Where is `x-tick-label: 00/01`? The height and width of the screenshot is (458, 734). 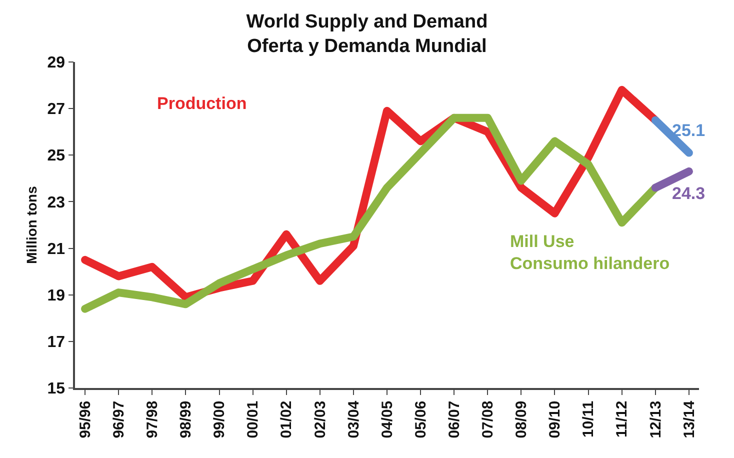
x-tick-label: 00/01 is located at coordinates (253, 419).